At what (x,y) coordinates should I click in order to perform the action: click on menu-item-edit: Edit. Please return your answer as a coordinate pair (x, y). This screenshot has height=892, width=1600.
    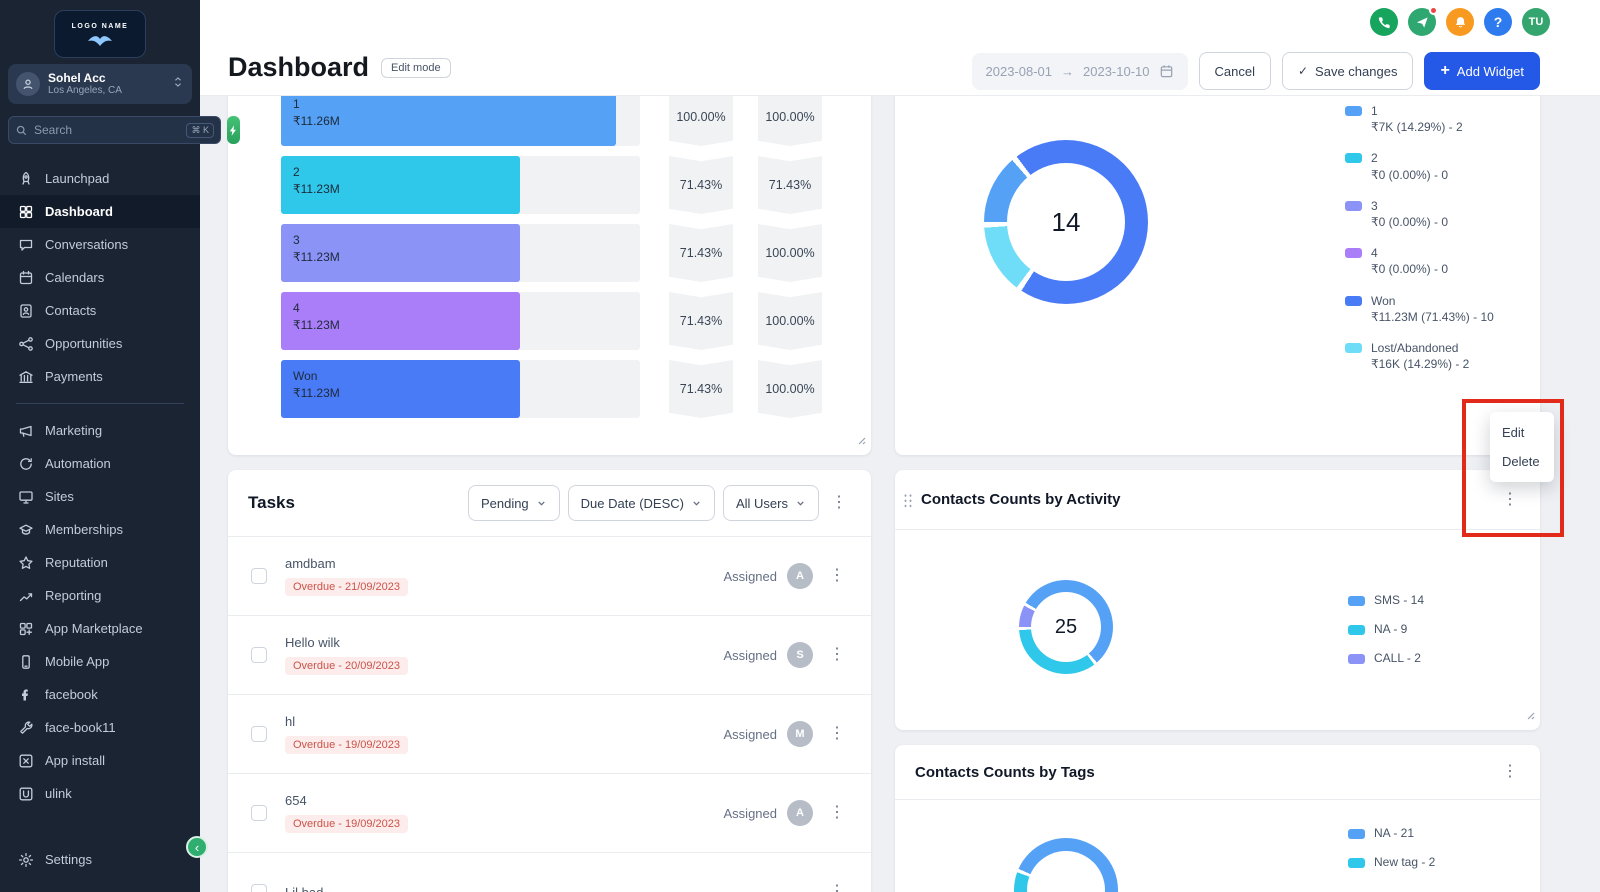
    Looking at the image, I should click on (1513, 432).